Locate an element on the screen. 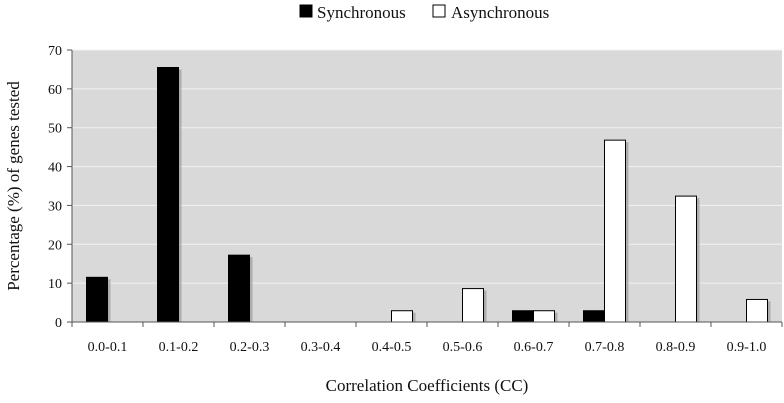 The image size is (784, 403). x-tick-label: 0.9-1.0 is located at coordinates (747, 347).